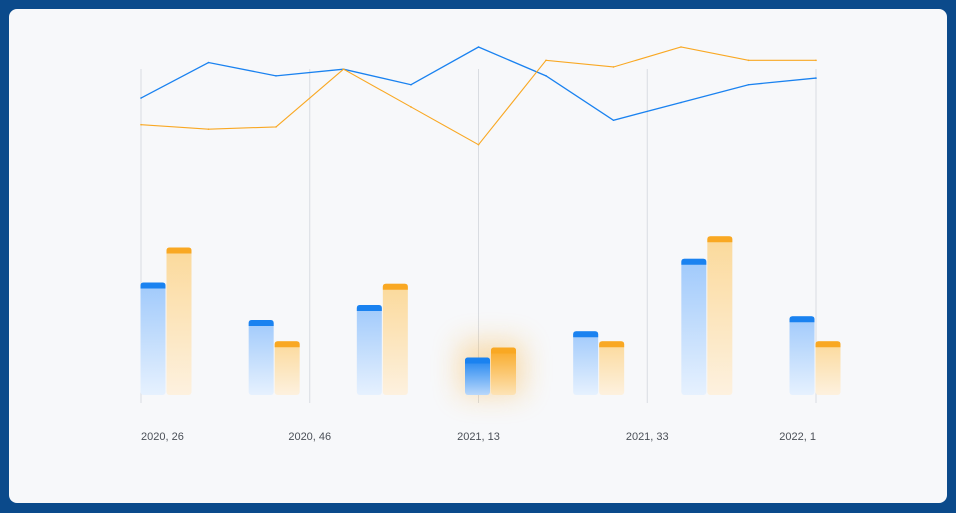  What do you see at coordinates (797, 437) in the screenshot?
I see `x-tick-label: 2022, 1` at bounding box center [797, 437].